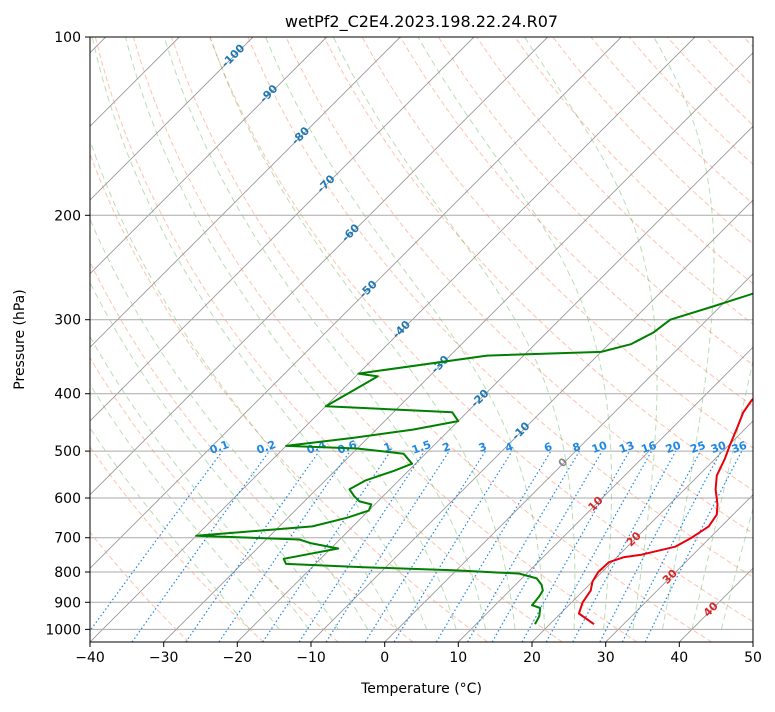  What do you see at coordinates (20, 339) in the screenshot?
I see `y-axis-label: Pressure (hPa)` at bounding box center [20, 339].